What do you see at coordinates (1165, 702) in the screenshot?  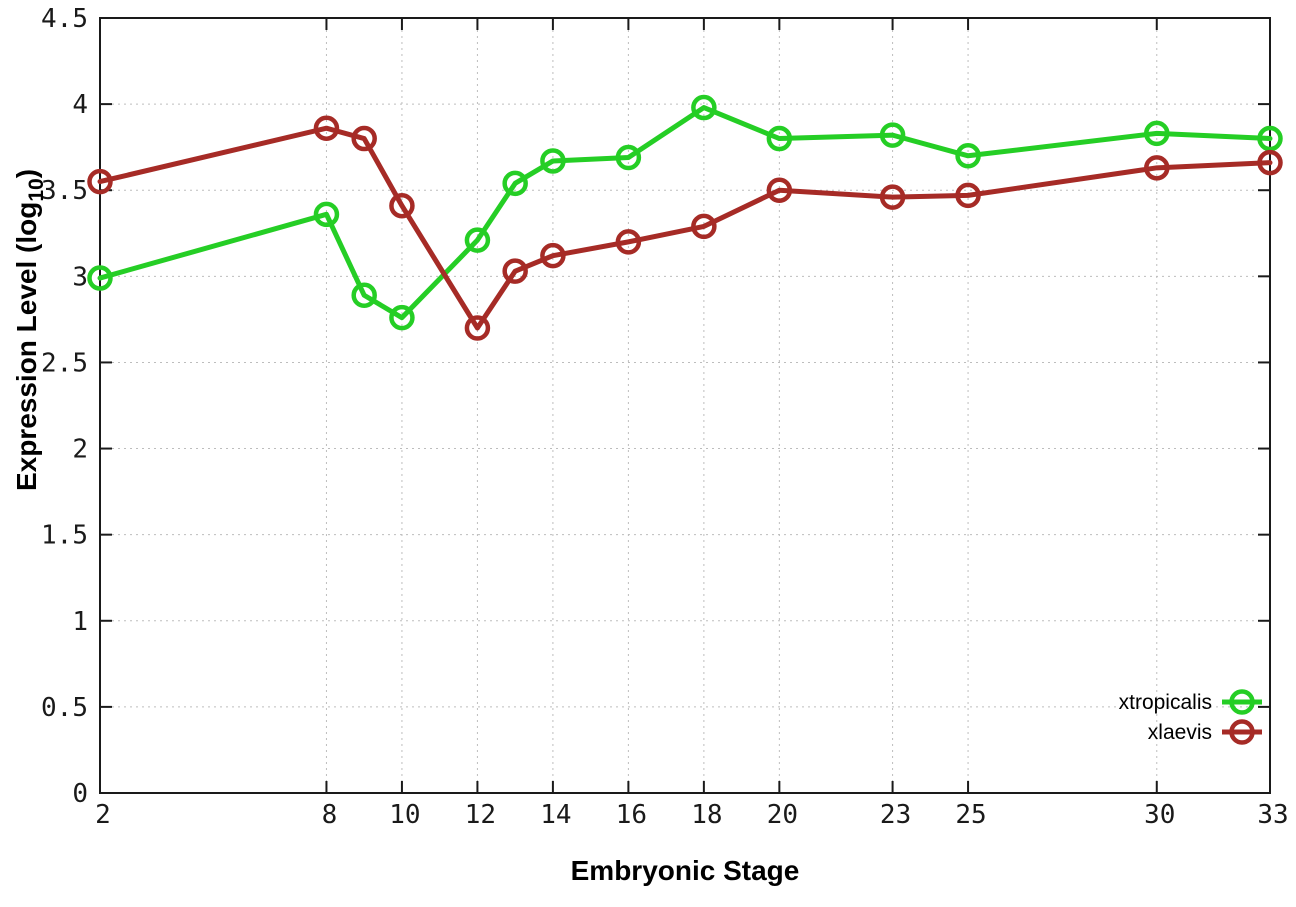 I see `legend-label-xtropicalis: xtropicalis` at bounding box center [1165, 702].